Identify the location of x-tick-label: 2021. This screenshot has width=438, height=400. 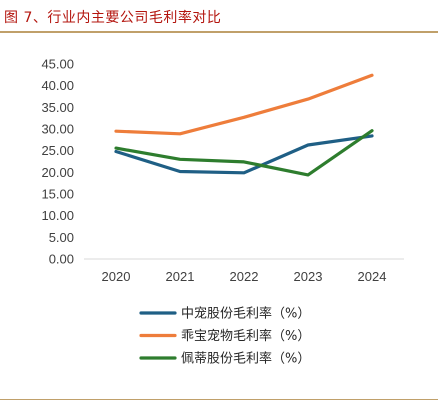
(180, 276).